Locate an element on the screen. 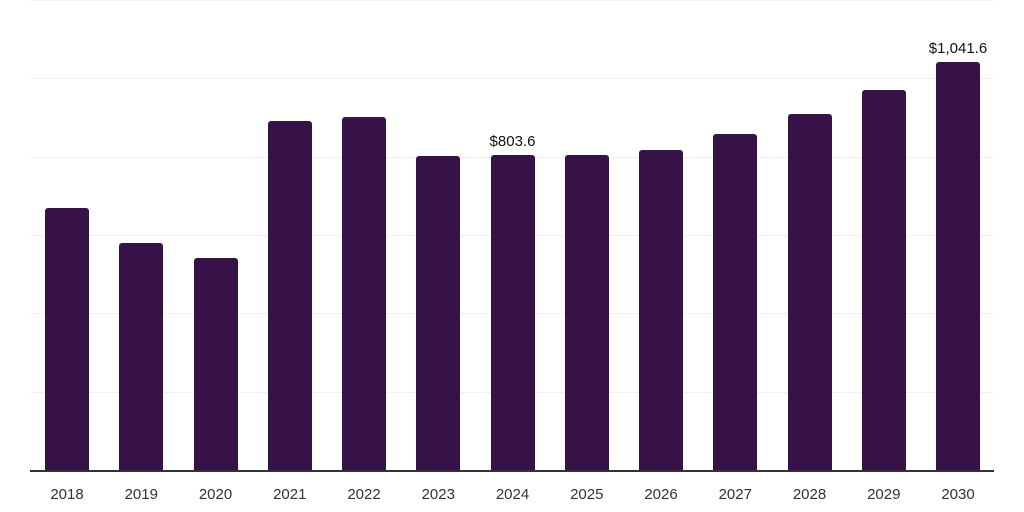 This screenshot has width=1024, height=512. bar-2020 is located at coordinates (215, 364).